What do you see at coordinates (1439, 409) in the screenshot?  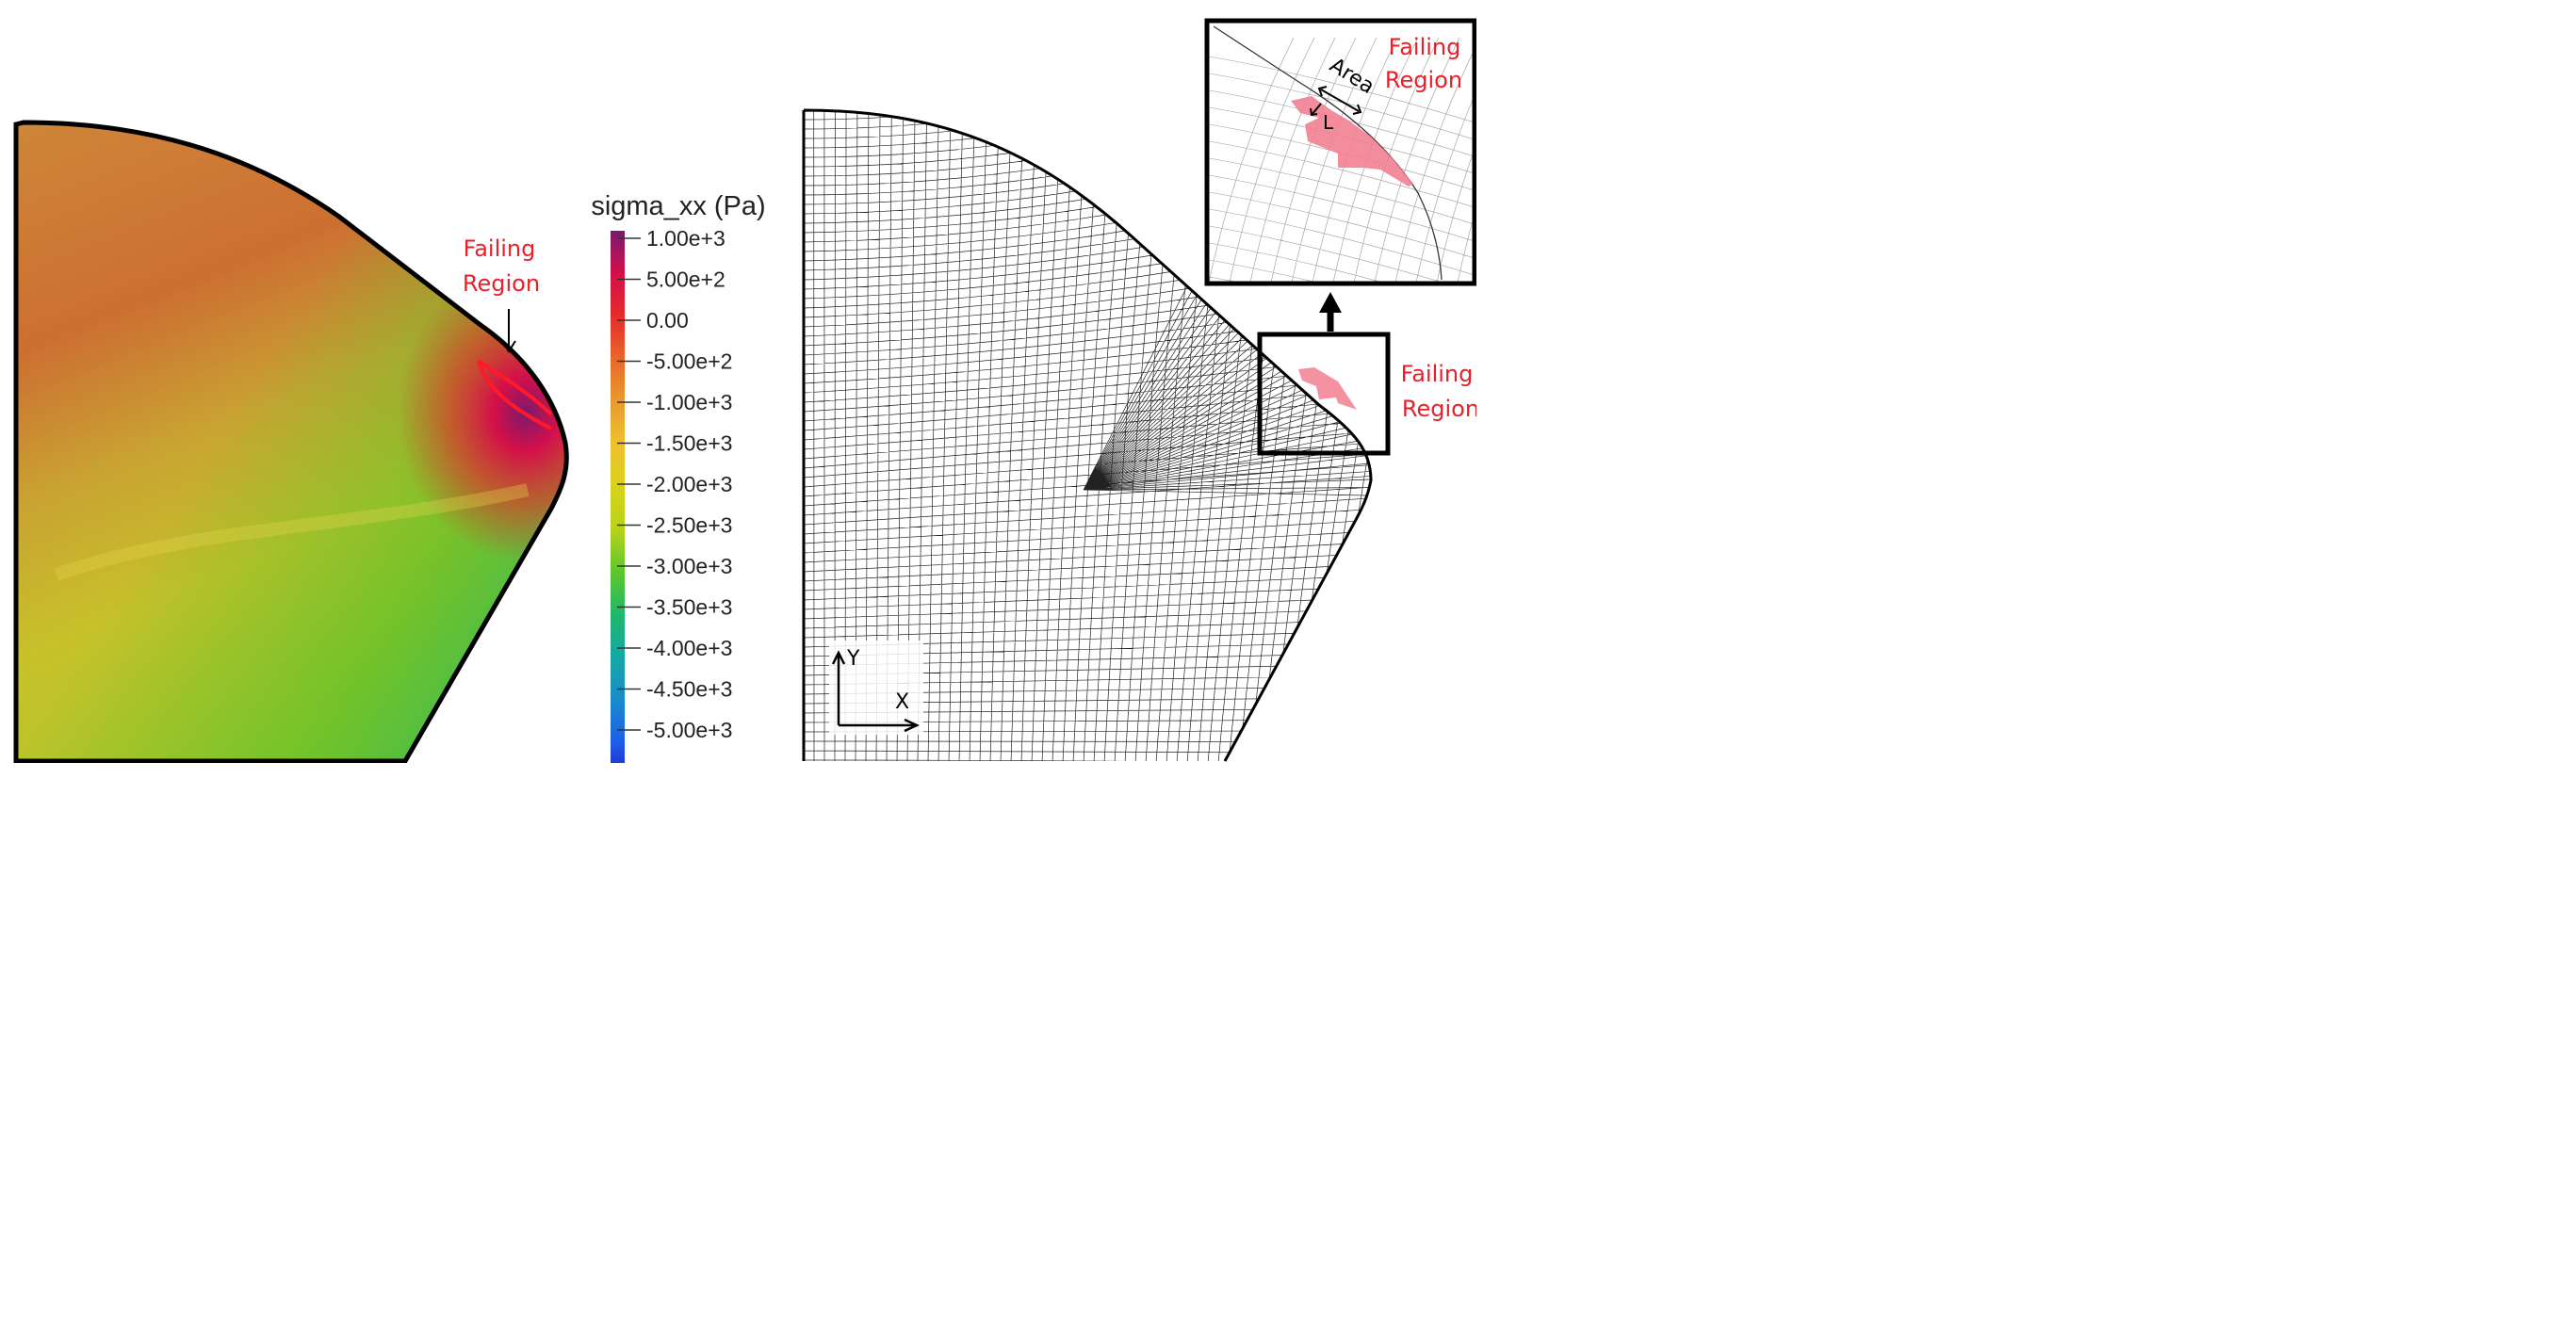 I see `right-failing-label-line2: Region` at bounding box center [1439, 409].